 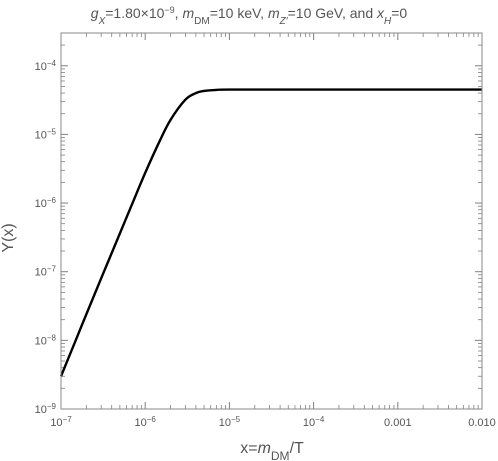 I want to click on x-tick-label: 10⁻⁴, so click(x=314, y=422).